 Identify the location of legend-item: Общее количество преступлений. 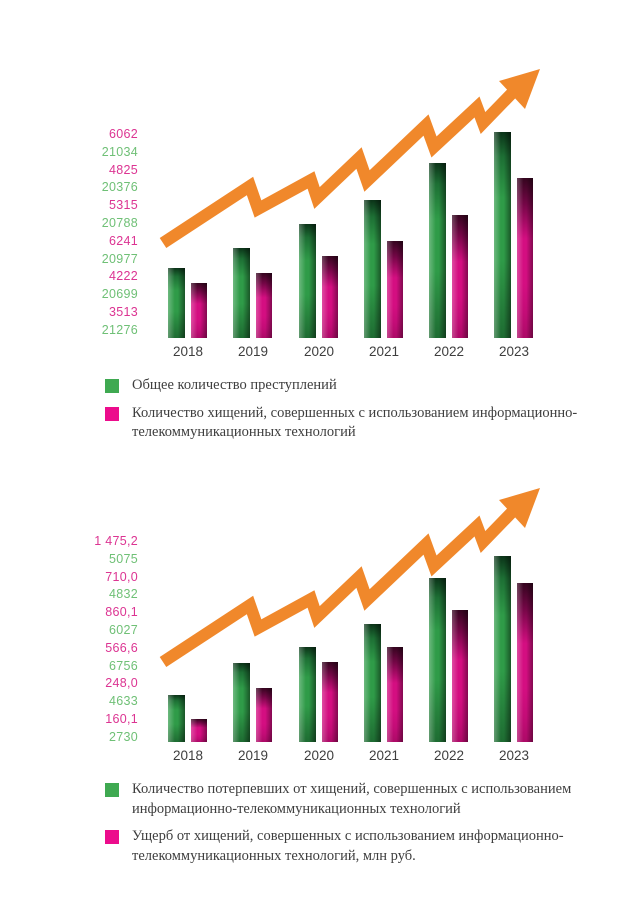
(345, 386).